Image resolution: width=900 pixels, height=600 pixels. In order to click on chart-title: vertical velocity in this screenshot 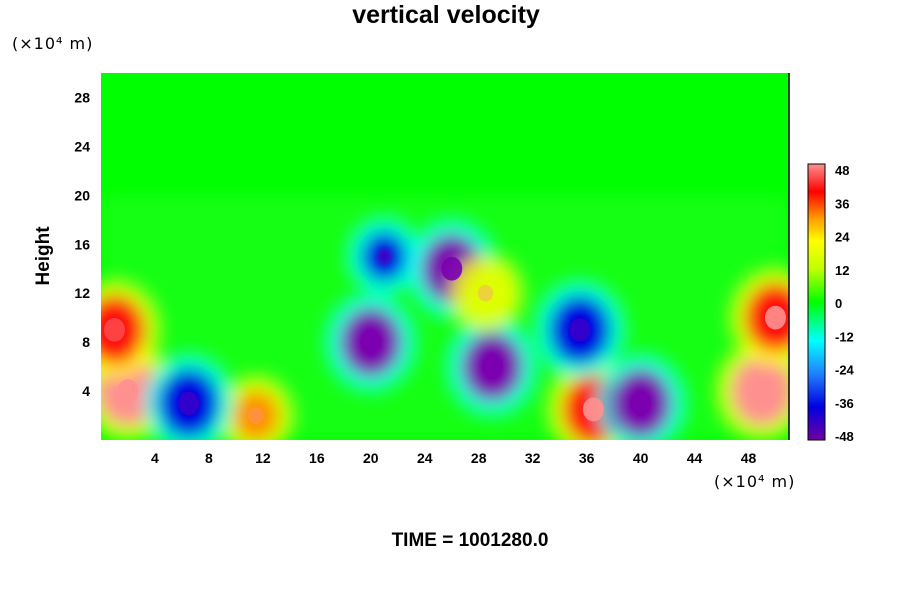, I will do `click(446, 15)`.